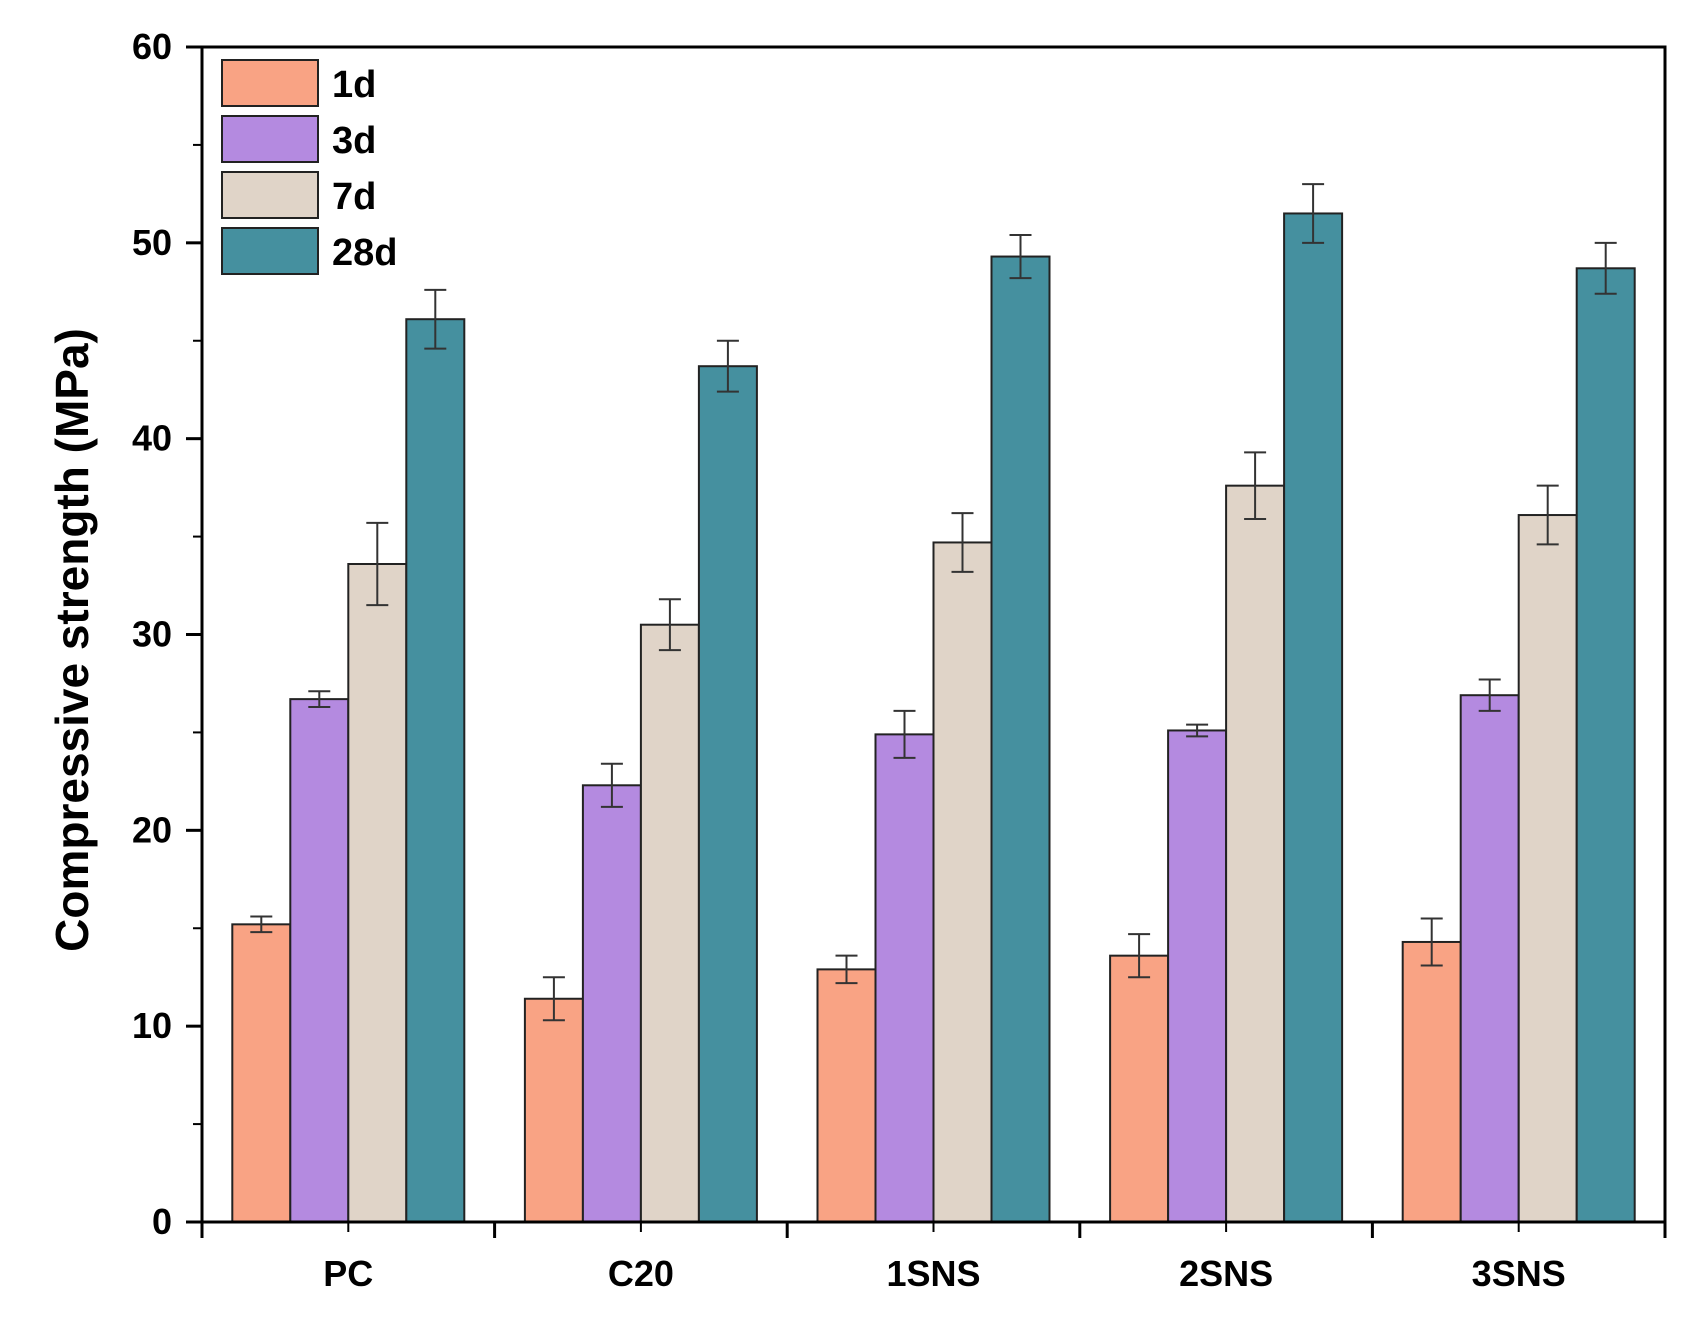  Describe the element at coordinates (348, 1273) in the screenshot. I see `x-tick-label-PC: PC` at that location.